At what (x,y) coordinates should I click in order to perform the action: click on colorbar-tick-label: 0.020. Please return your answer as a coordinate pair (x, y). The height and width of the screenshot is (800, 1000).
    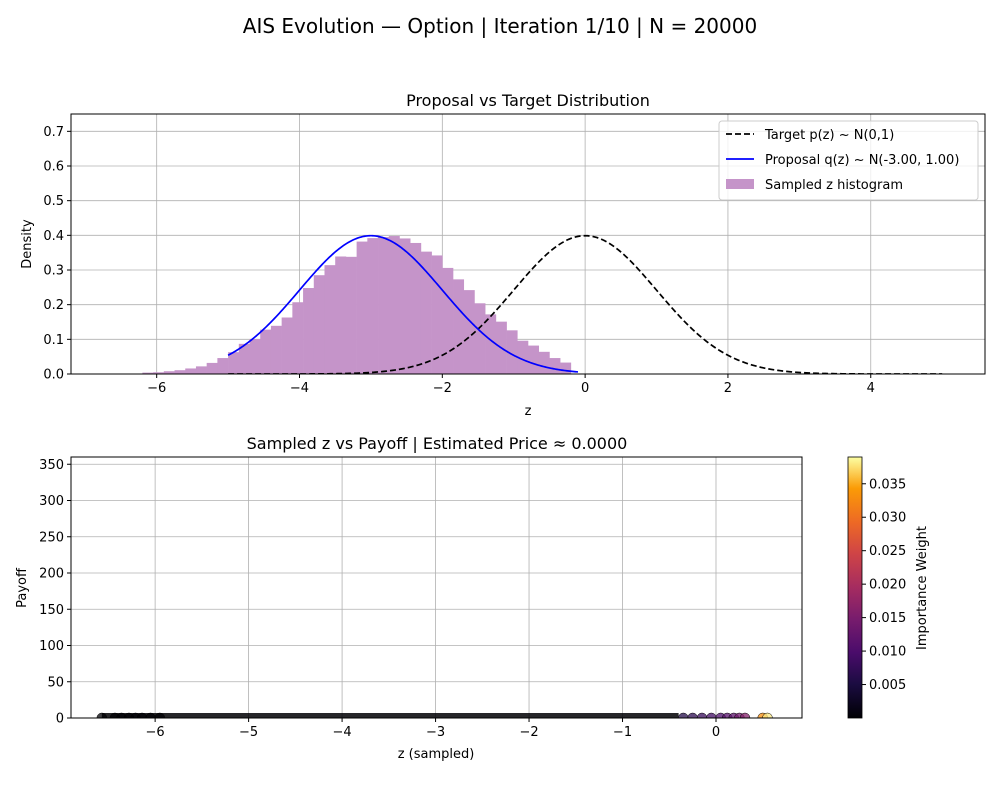
    Looking at the image, I should click on (887, 585).